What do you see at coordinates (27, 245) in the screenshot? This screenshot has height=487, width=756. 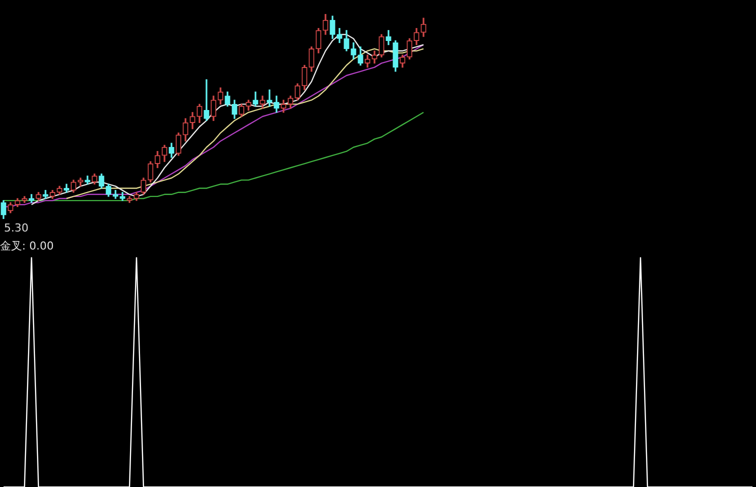 I see `chart-title: 金叉: 0.00` at bounding box center [27, 245].